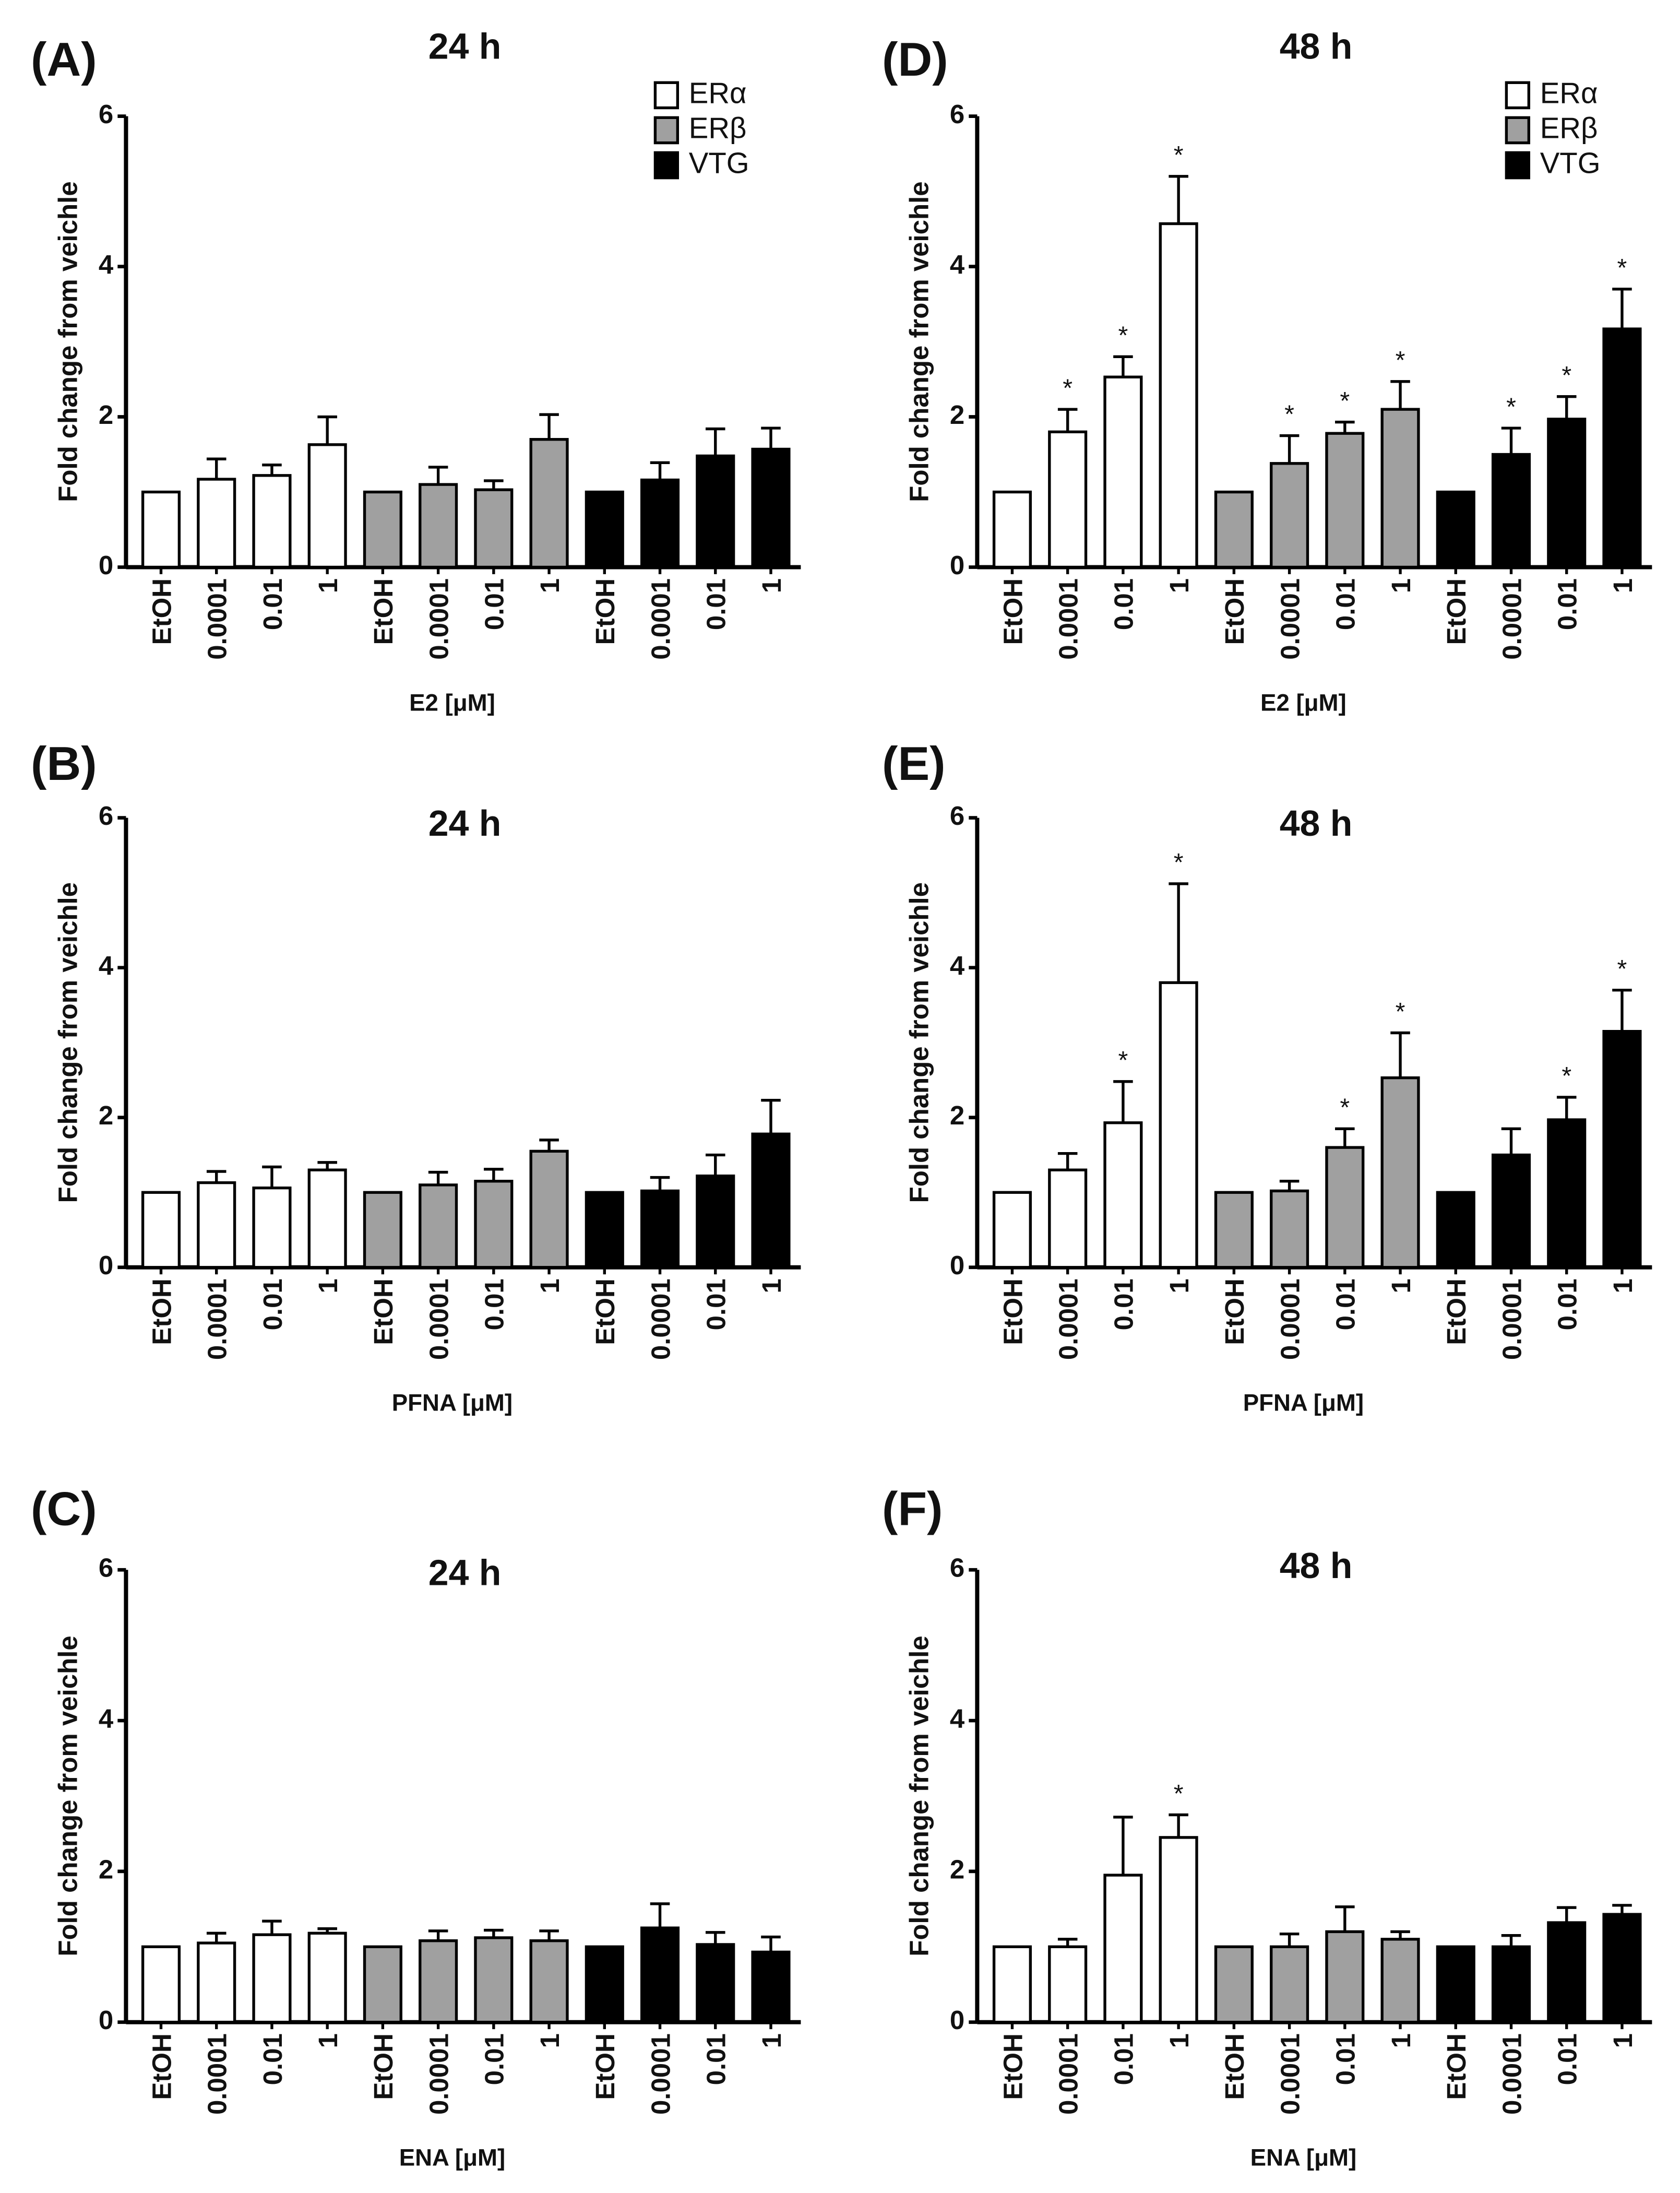  I want to click on legend-label: VTG, so click(719, 162).